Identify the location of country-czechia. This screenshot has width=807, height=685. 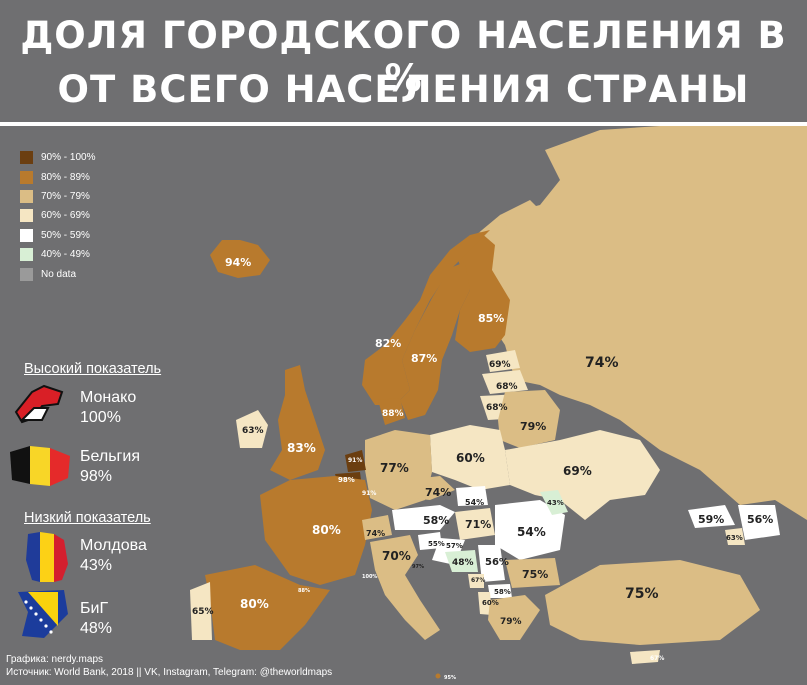
(430, 488).